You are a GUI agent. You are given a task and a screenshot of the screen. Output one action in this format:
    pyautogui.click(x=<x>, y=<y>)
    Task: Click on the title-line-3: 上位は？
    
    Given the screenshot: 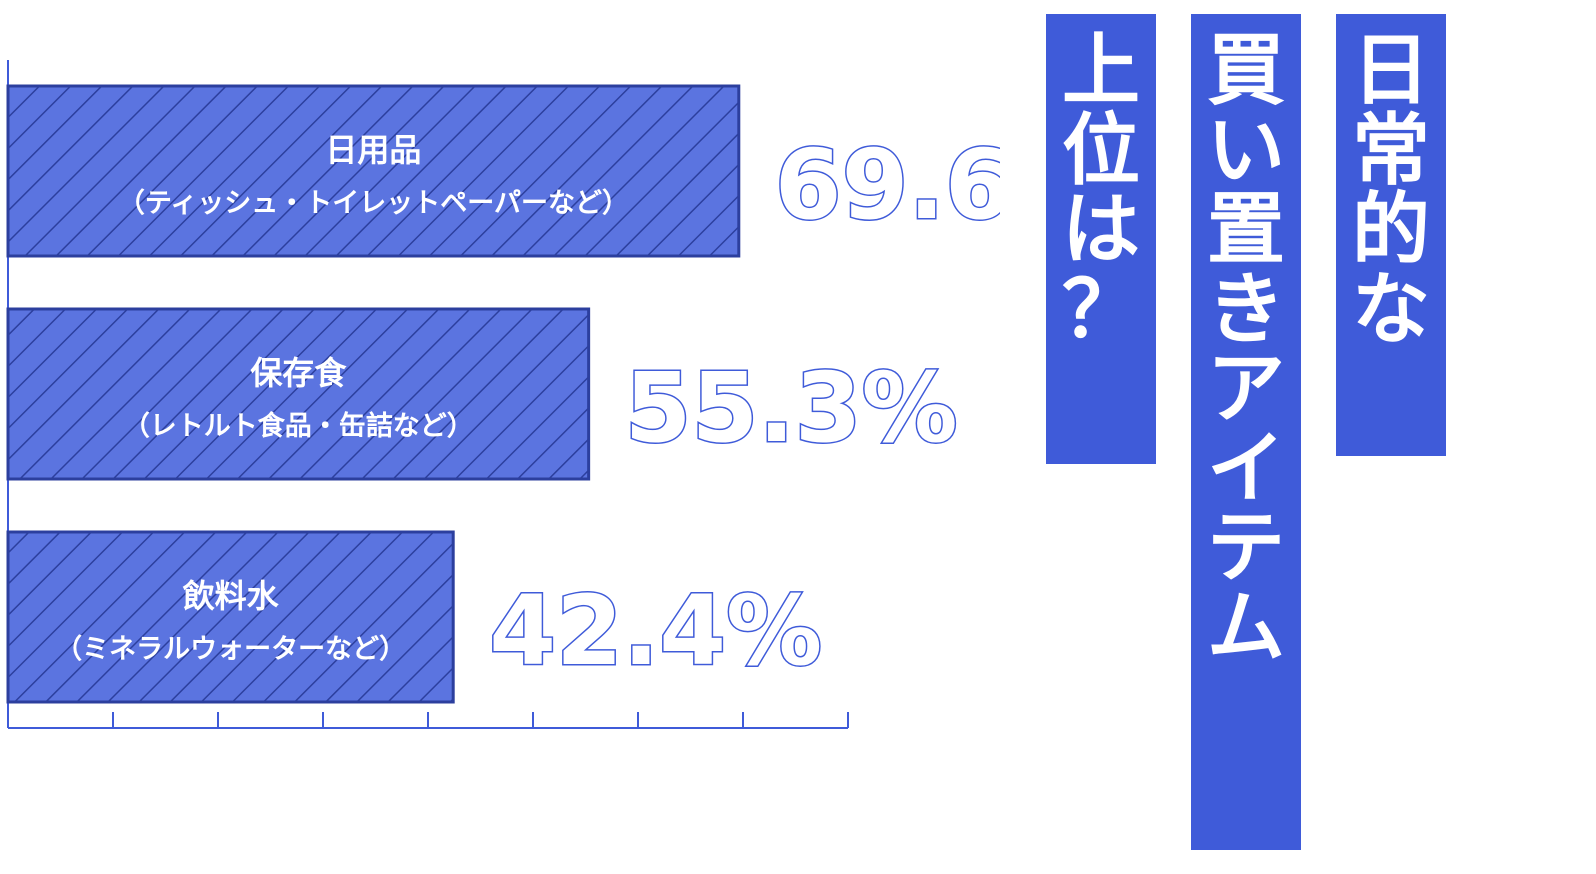 What is the action you would take?
    pyautogui.click(x=1101, y=239)
    